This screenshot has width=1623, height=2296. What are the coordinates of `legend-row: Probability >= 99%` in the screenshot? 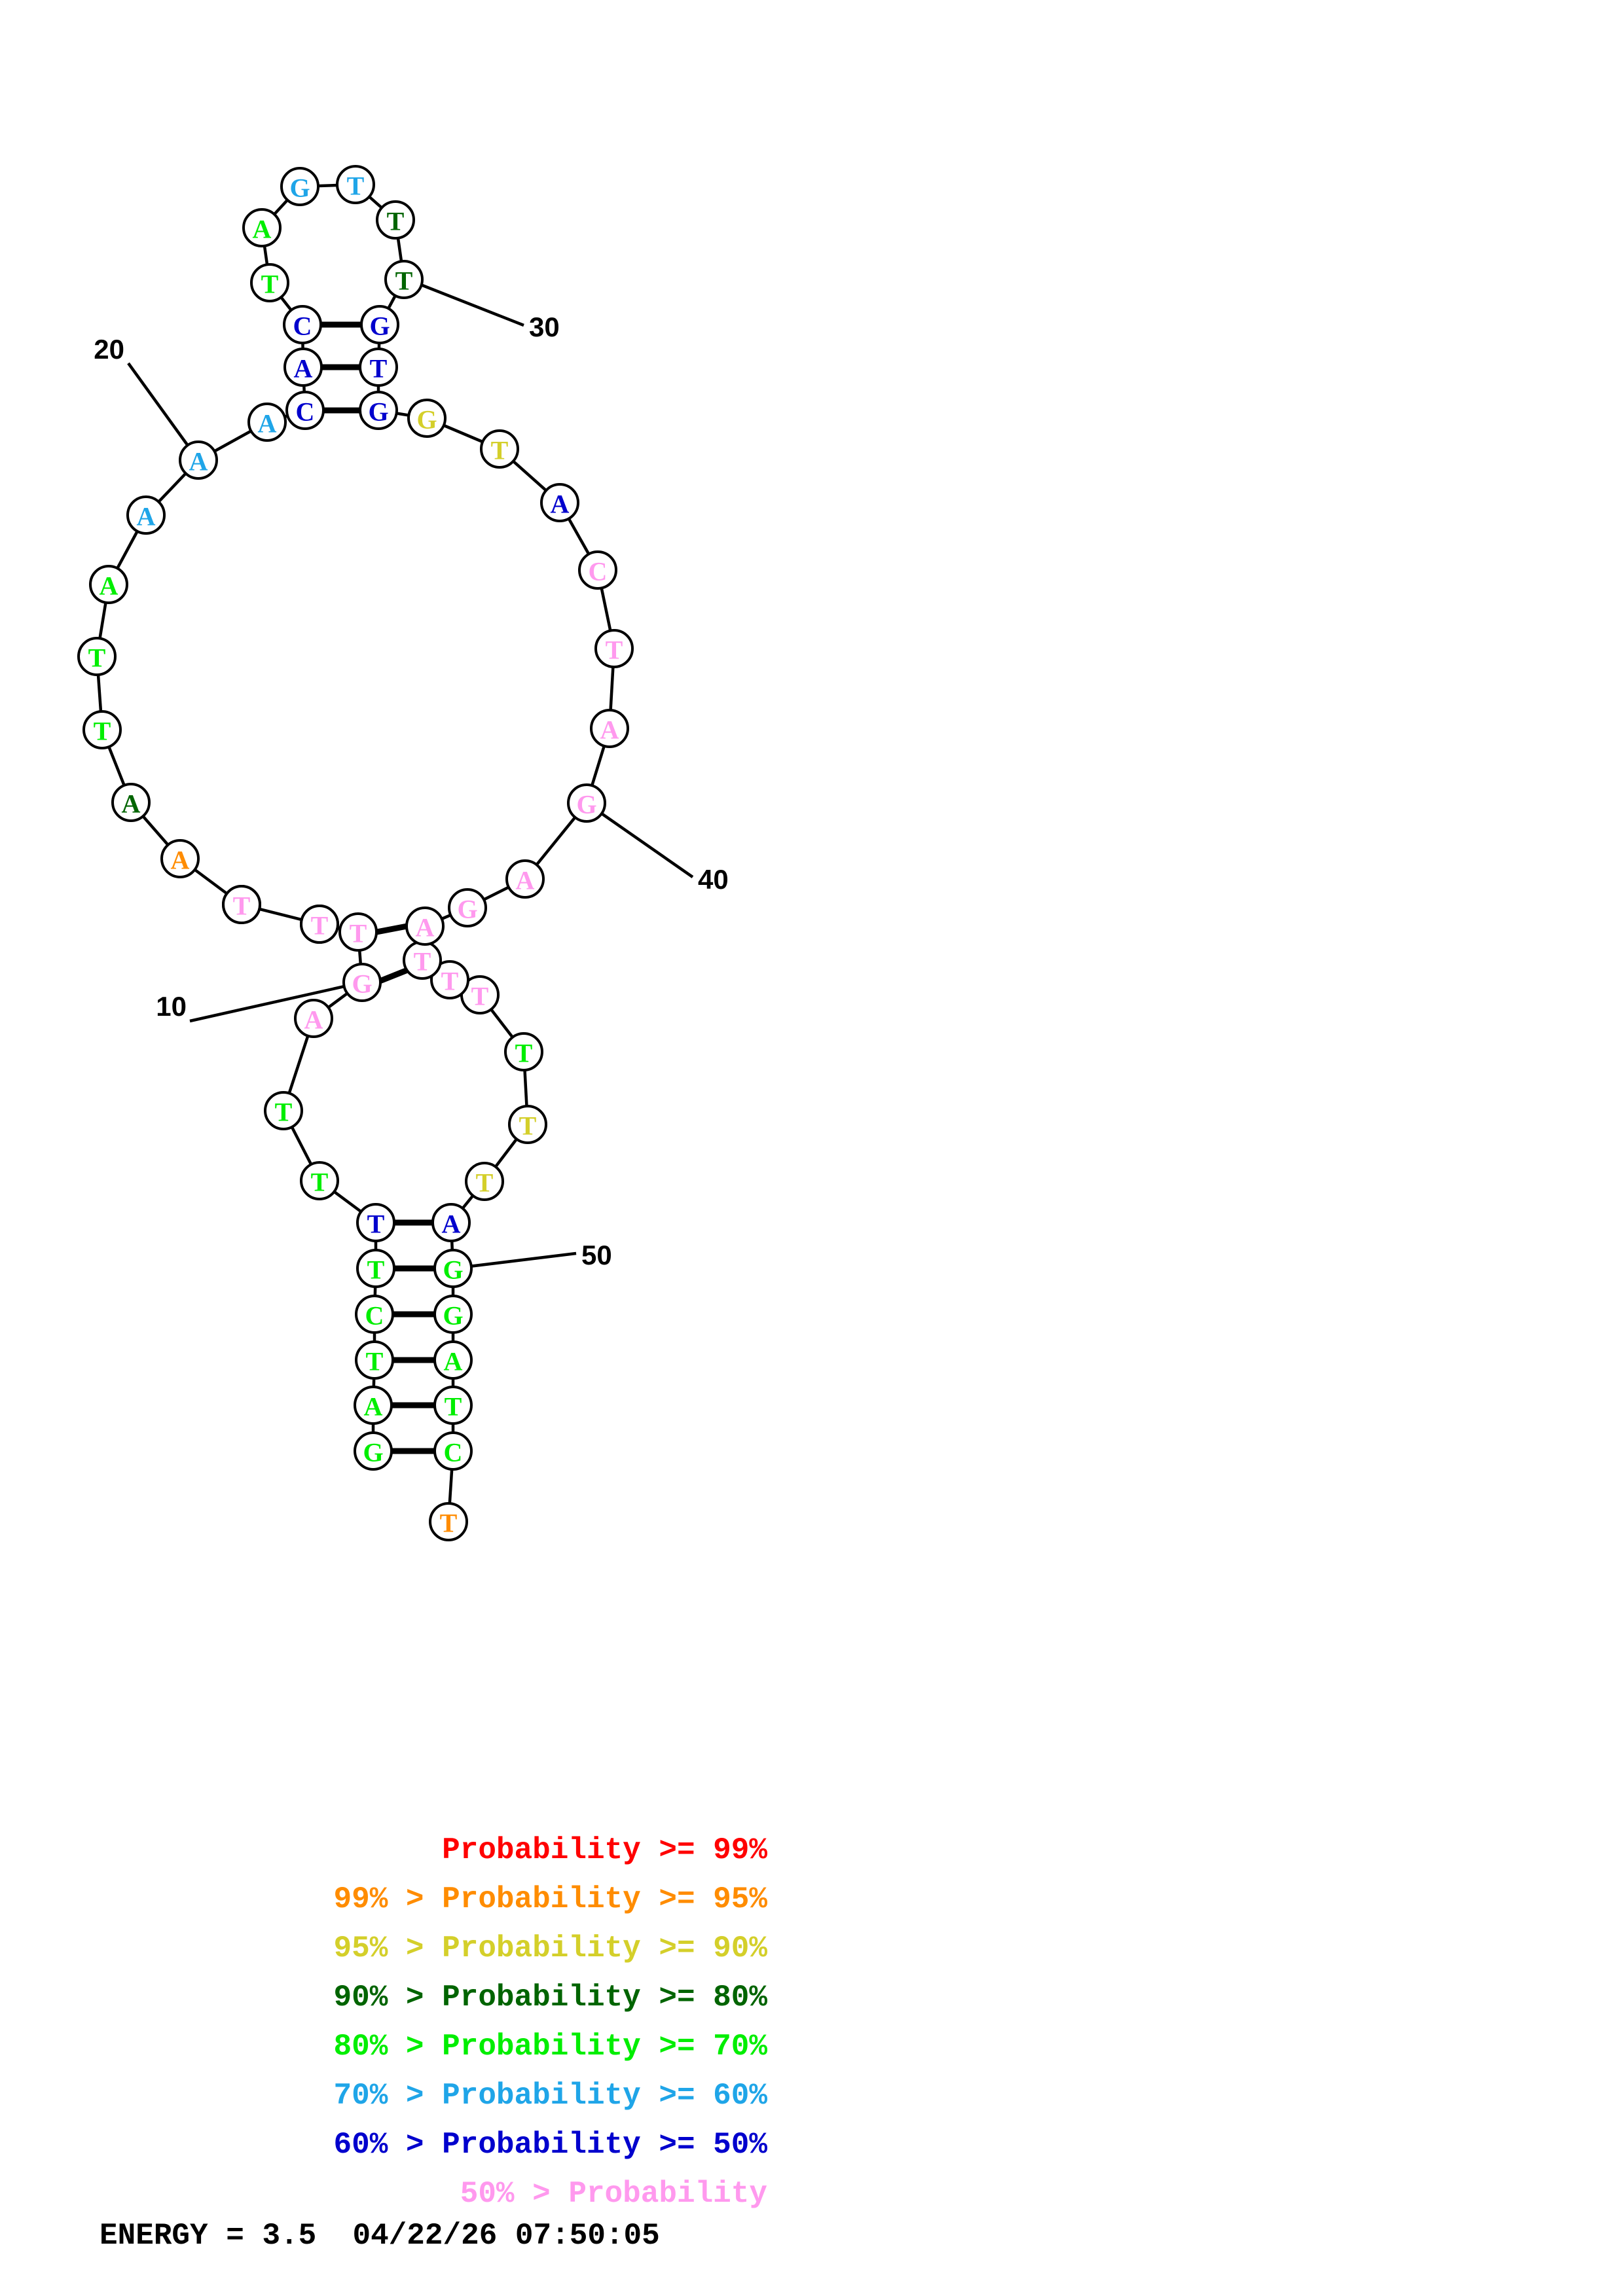 It's located at (604, 1850).